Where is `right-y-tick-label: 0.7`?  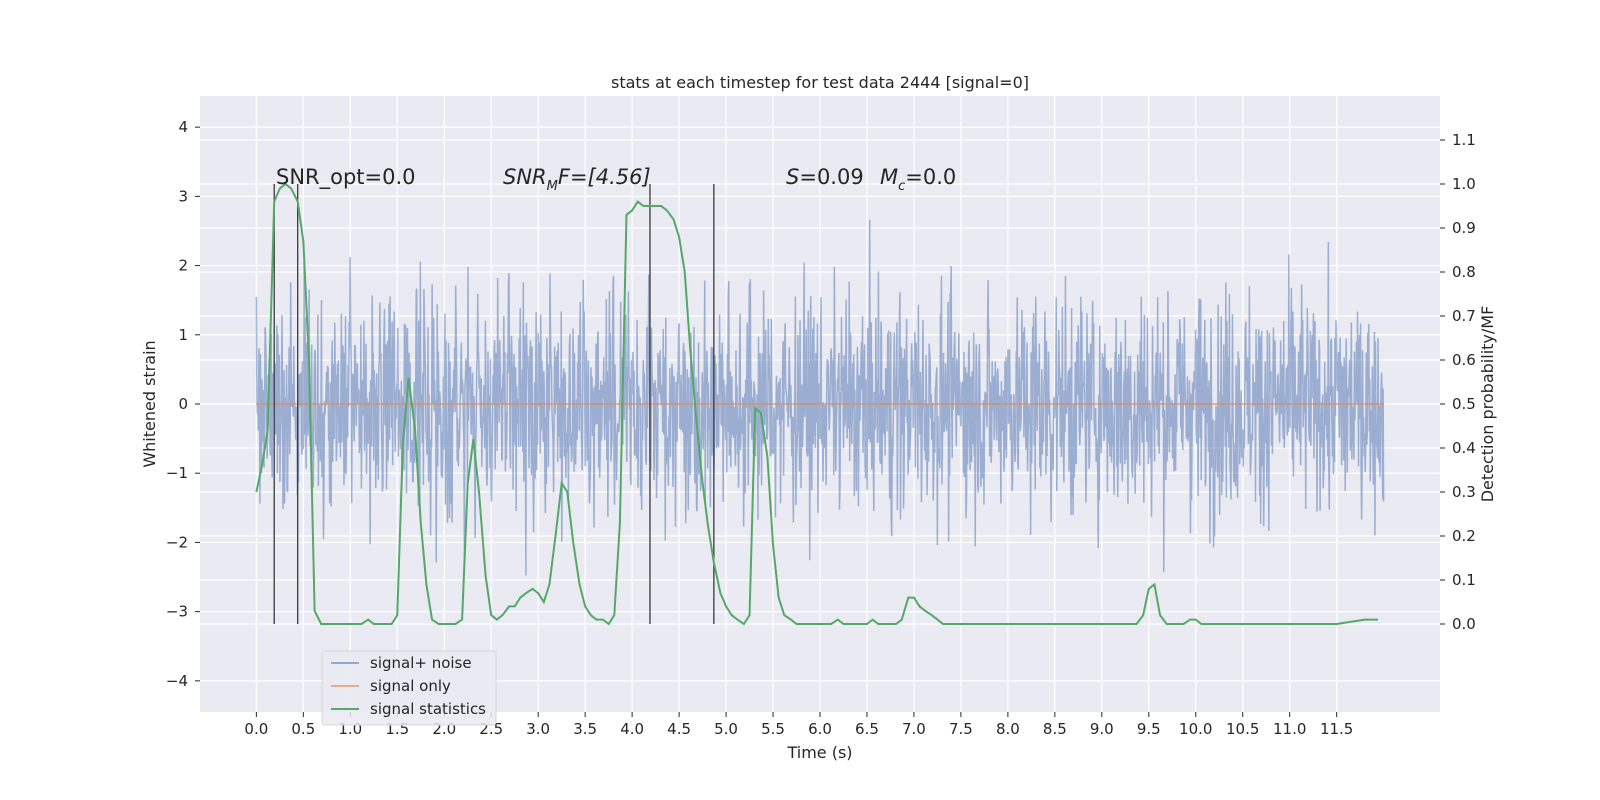 right-y-tick-label: 0.7 is located at coordinates (1464, 316).